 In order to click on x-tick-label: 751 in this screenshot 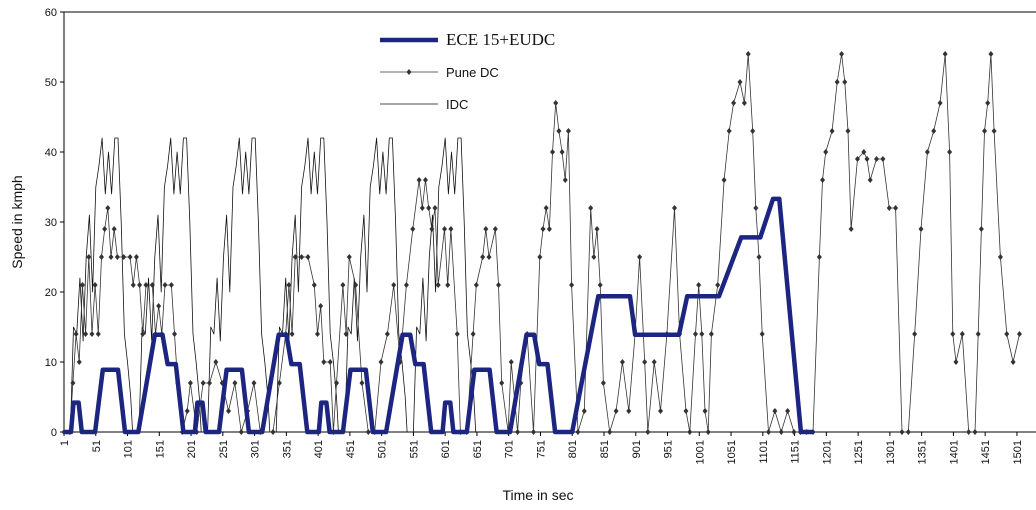, I will do `click(541, 449)`.